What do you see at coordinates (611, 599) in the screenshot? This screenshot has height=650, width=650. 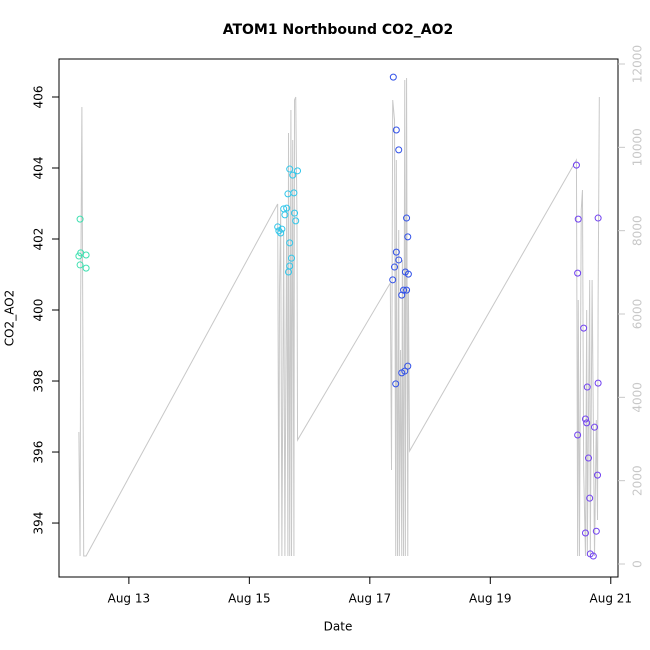 I see `x-tick-label: Aug 21` at bounding box center [611, 599].